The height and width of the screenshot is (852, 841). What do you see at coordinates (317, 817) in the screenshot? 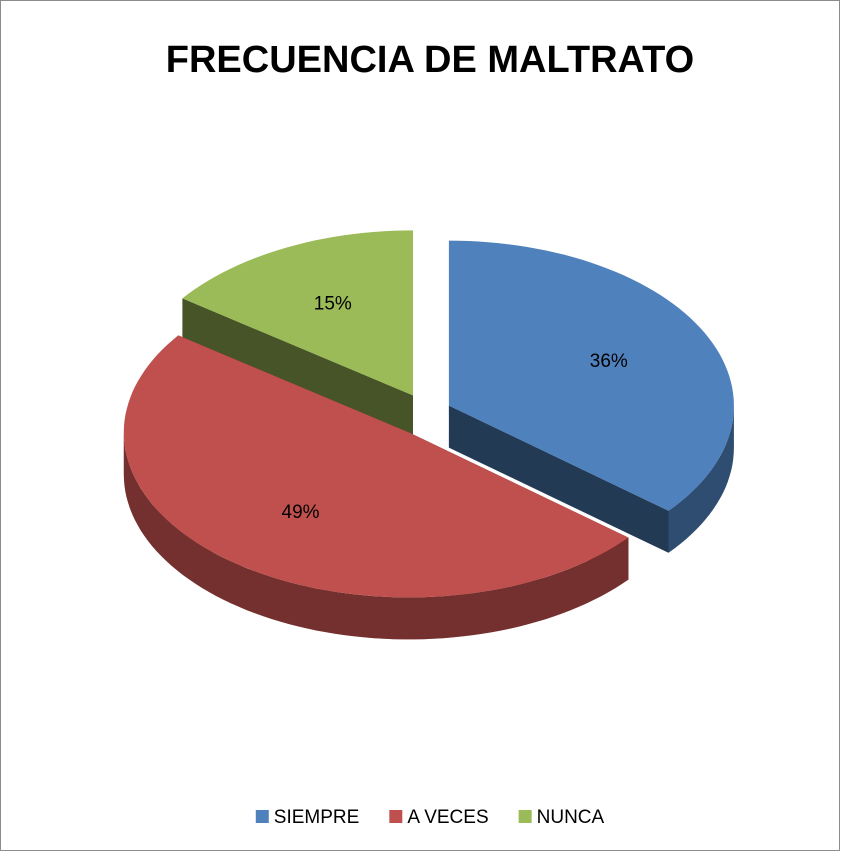
I see `legend-label: SIEMPRE` at bounding box center [317, 817].